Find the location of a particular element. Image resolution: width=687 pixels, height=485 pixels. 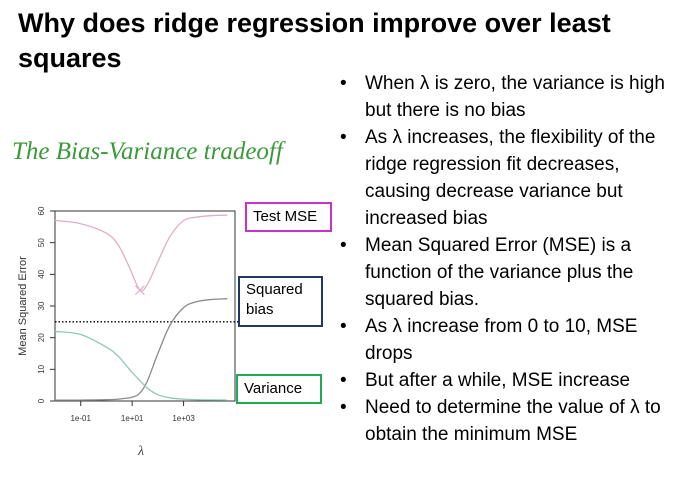

chart-subtitle: The Bias-Variance tradeoff is located at coordinates (147, 151).